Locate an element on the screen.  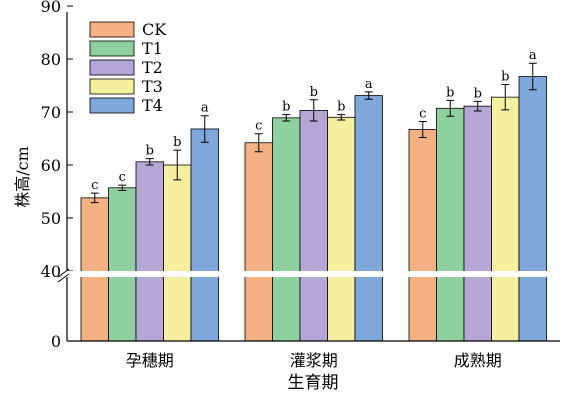
legend-label-ck: CK is located at coordinates (154, 29).